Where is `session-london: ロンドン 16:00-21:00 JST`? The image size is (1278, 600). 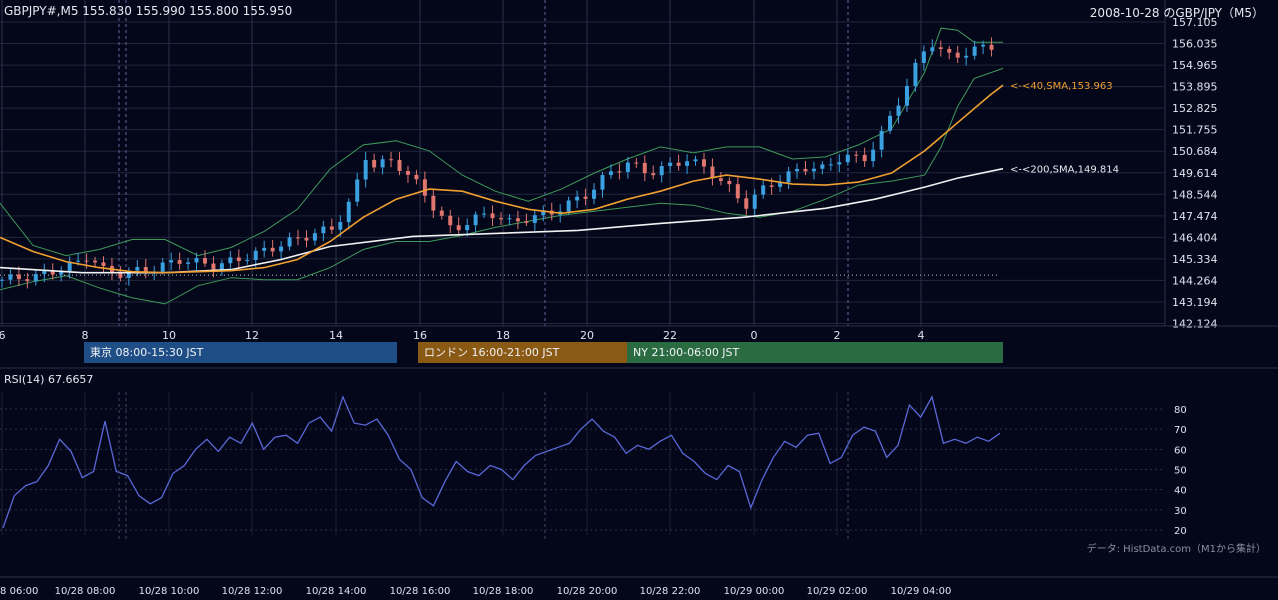 session-london: ロンドン 16:00-21:00 JST is located at coordinates (522, 352).